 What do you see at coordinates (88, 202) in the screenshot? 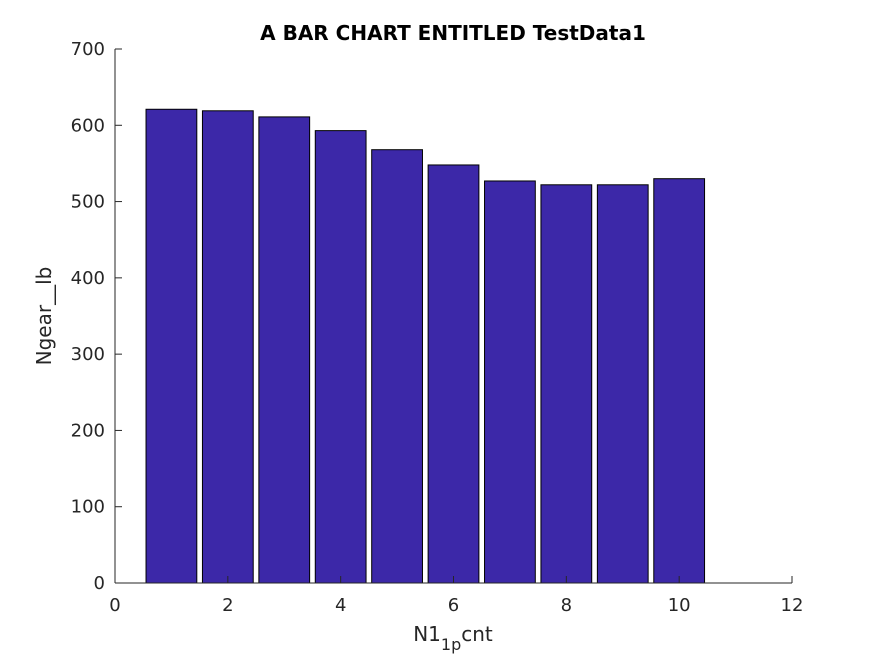
I see `y-tick-label: 500` at bounding box center [88, 202].